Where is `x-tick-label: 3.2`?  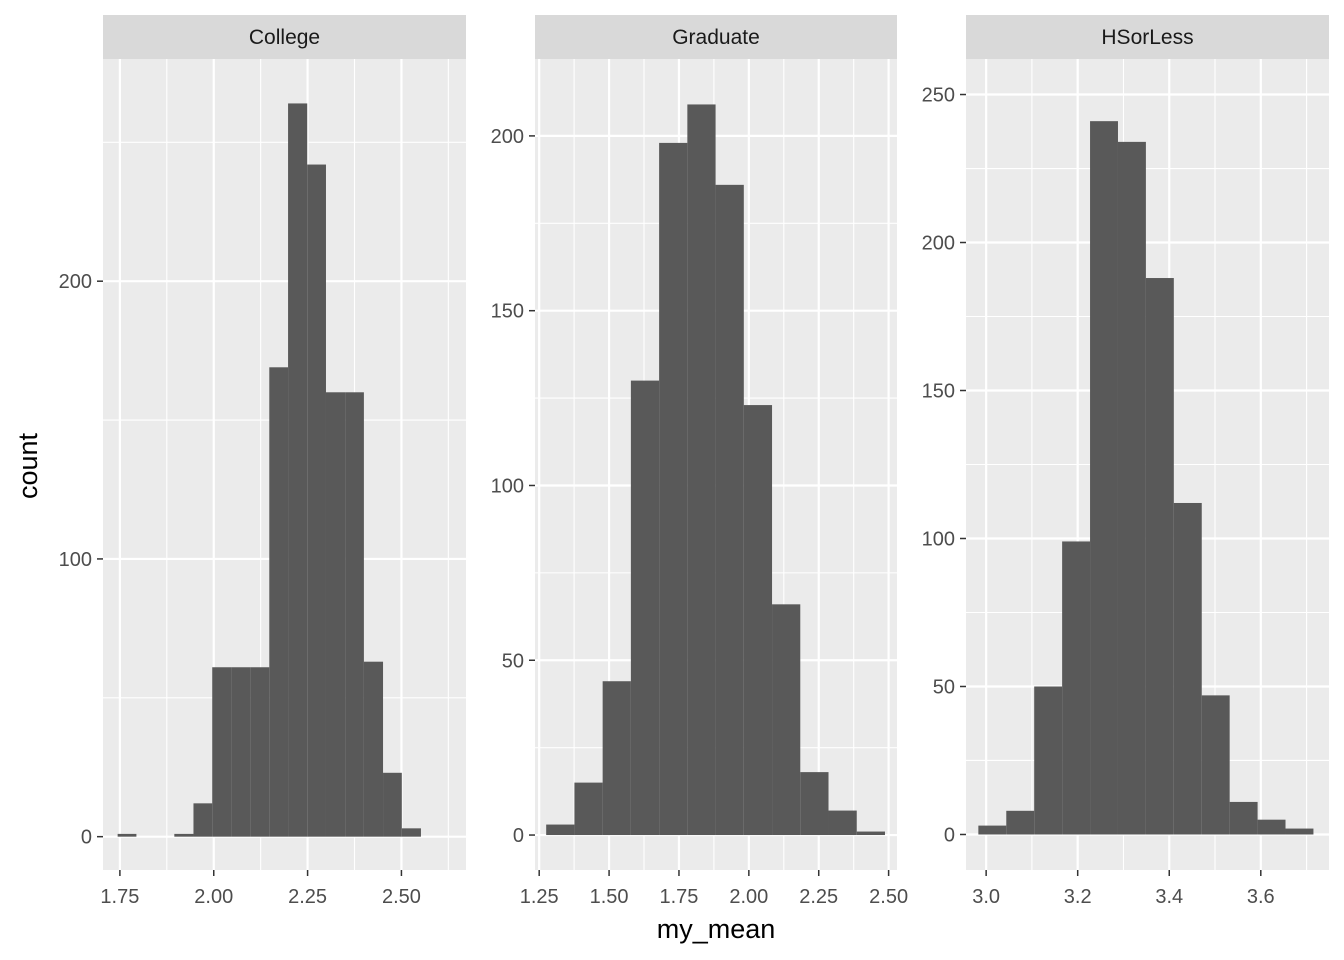
x-tick-label: 3.2 is located at coordinates (1078, 897).